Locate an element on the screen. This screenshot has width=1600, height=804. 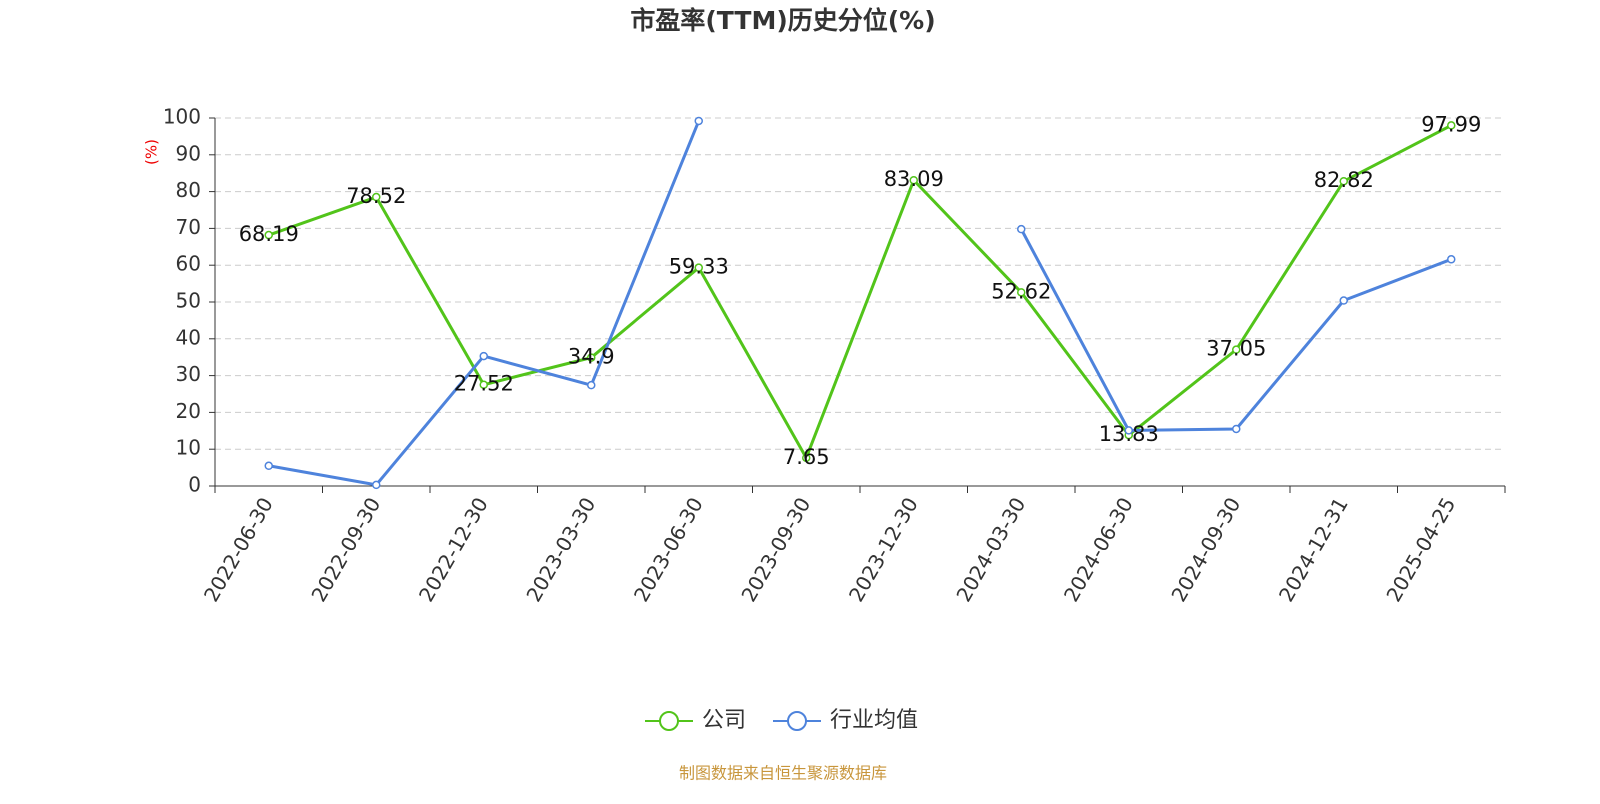
data-label: 37.05 is located at coordinates (1236, 349).